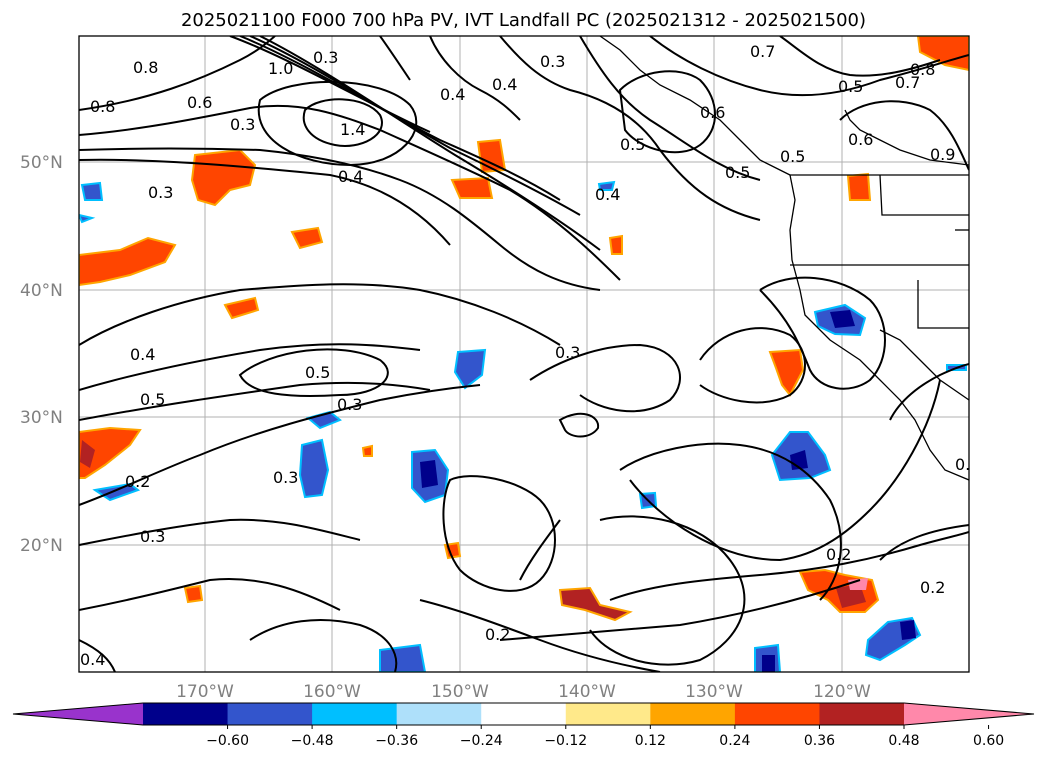 The height and width of the screenshot is (765, 1047). What do you see at coordinates (227, 741) in the screenshot?
I see `colorbar-tick-label: −0.60` at bounding box center [227, 741].